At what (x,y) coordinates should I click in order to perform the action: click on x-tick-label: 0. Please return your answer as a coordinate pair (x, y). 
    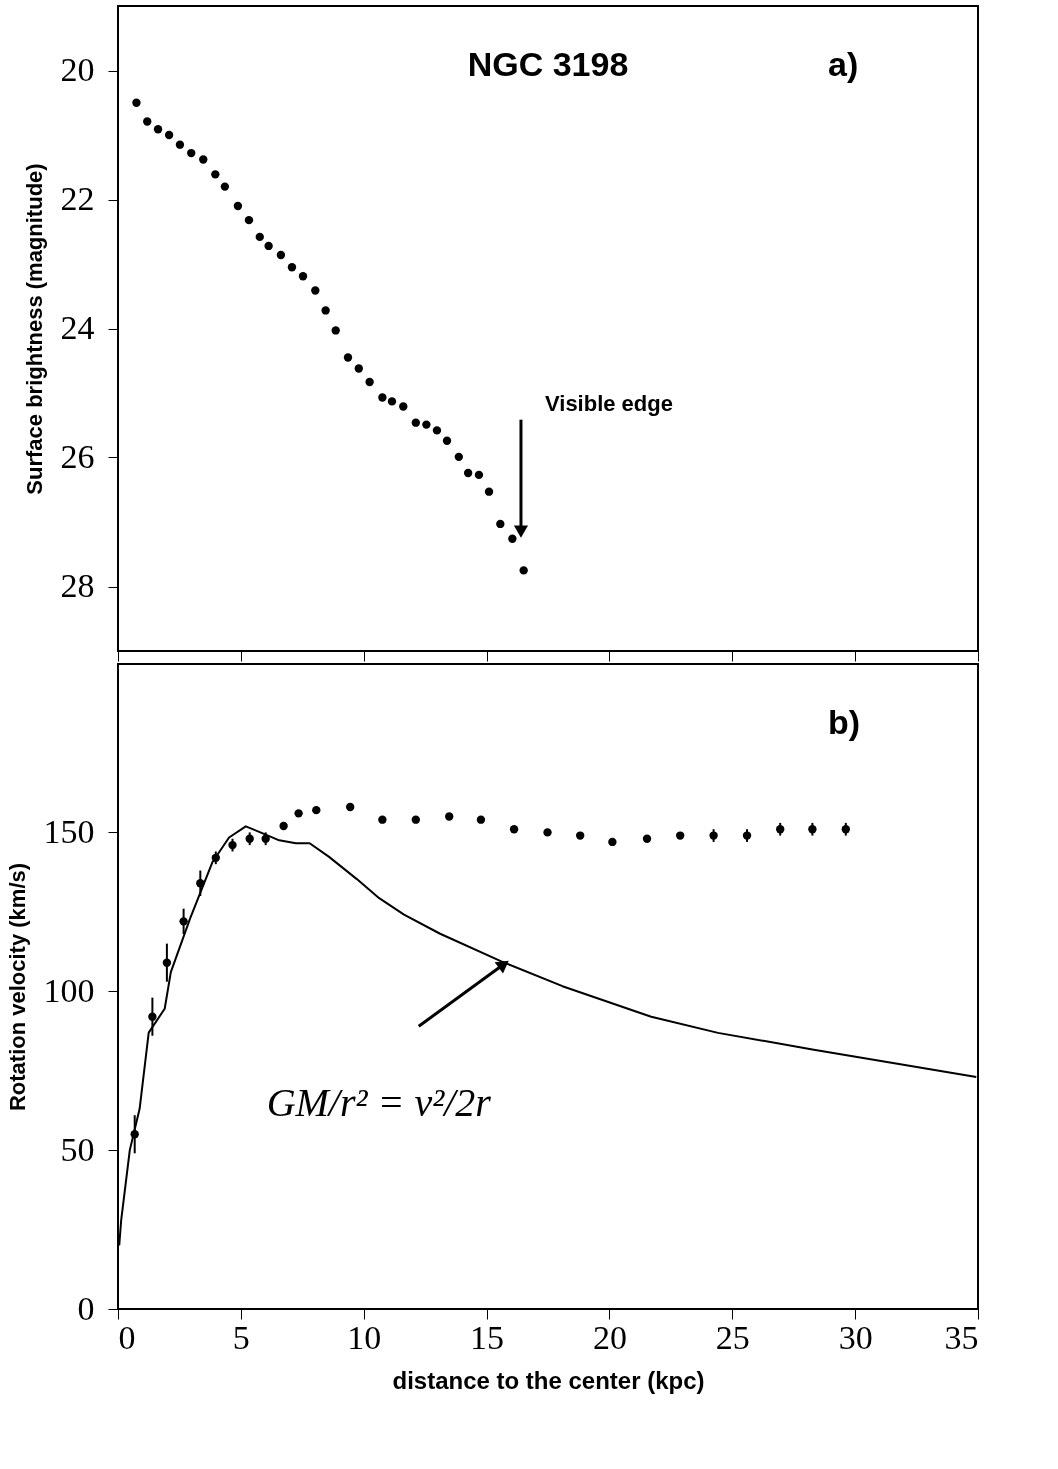
    Looking at the image, I should click on (127, 1337).